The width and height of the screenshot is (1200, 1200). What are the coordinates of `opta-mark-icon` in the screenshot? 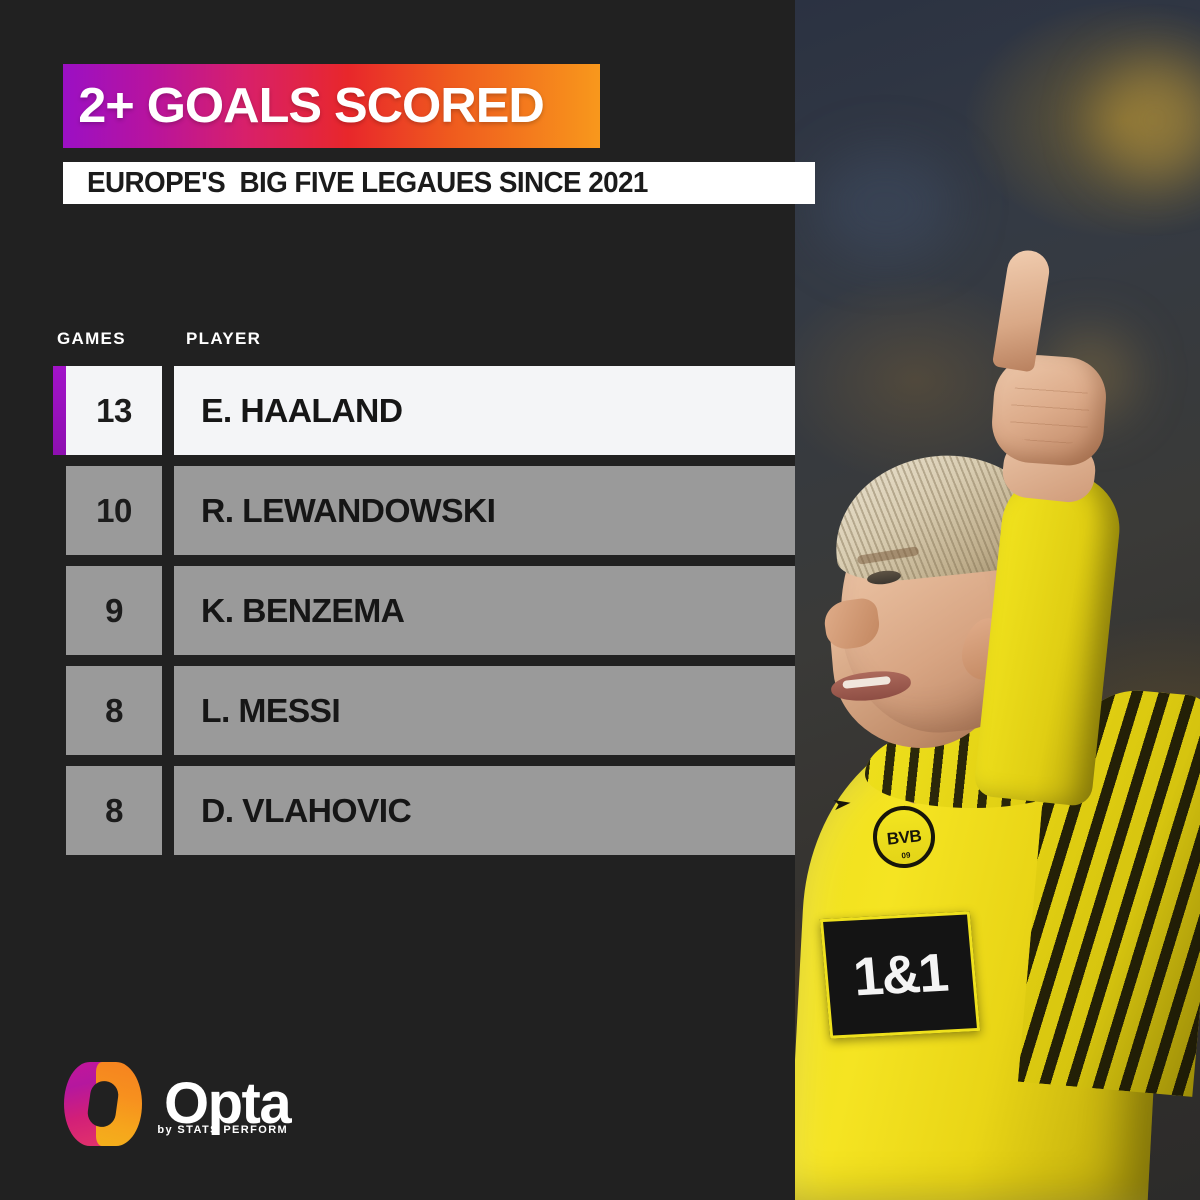 It's located at (103, 1104).